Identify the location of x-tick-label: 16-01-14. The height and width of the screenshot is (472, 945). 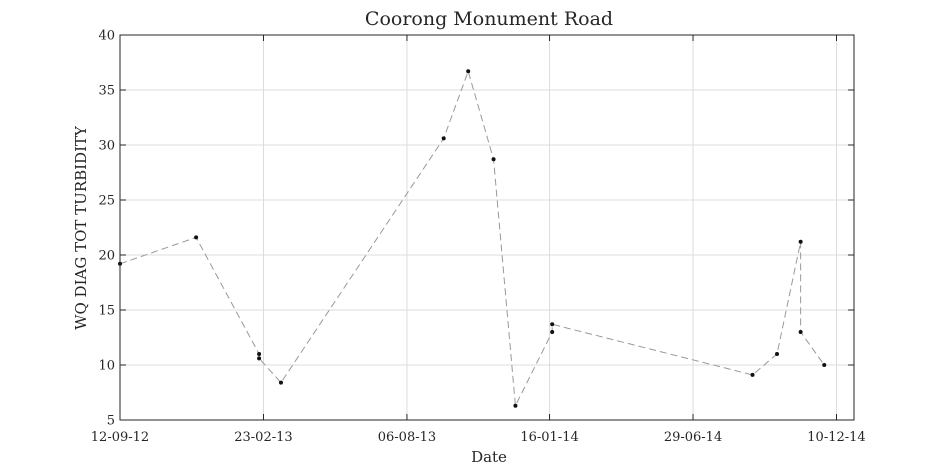
(549, 437).